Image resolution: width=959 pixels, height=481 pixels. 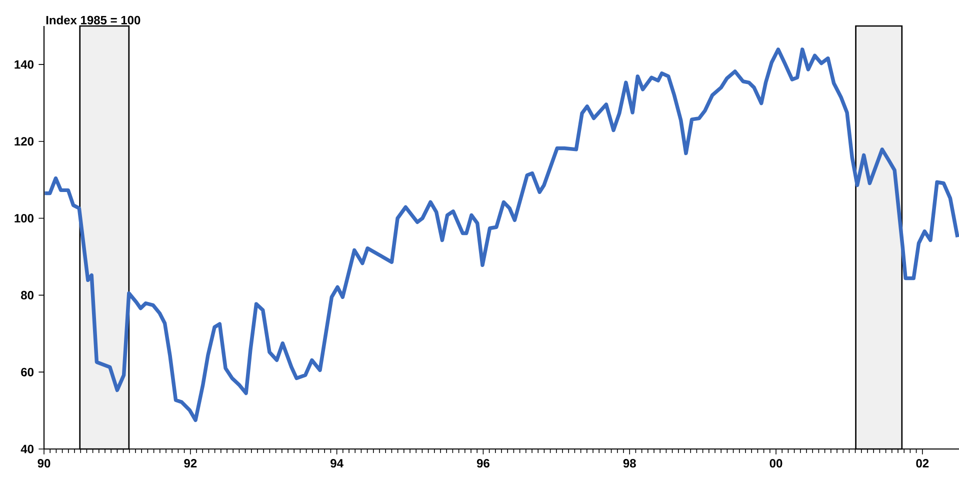 I want to click on y-axis-title: Index 1985 = 100, so click(x=93, y=20).